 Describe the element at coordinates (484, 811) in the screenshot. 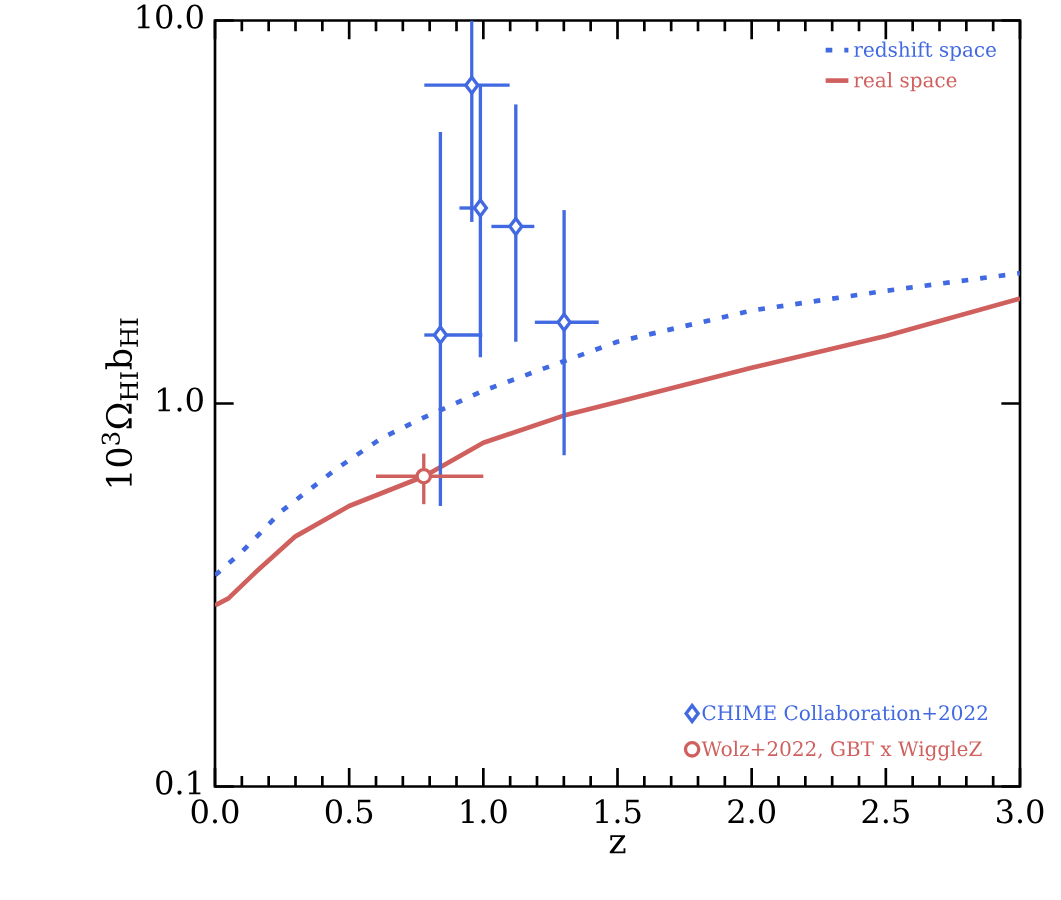

I see `x-tick-label: 1.0` at that location.